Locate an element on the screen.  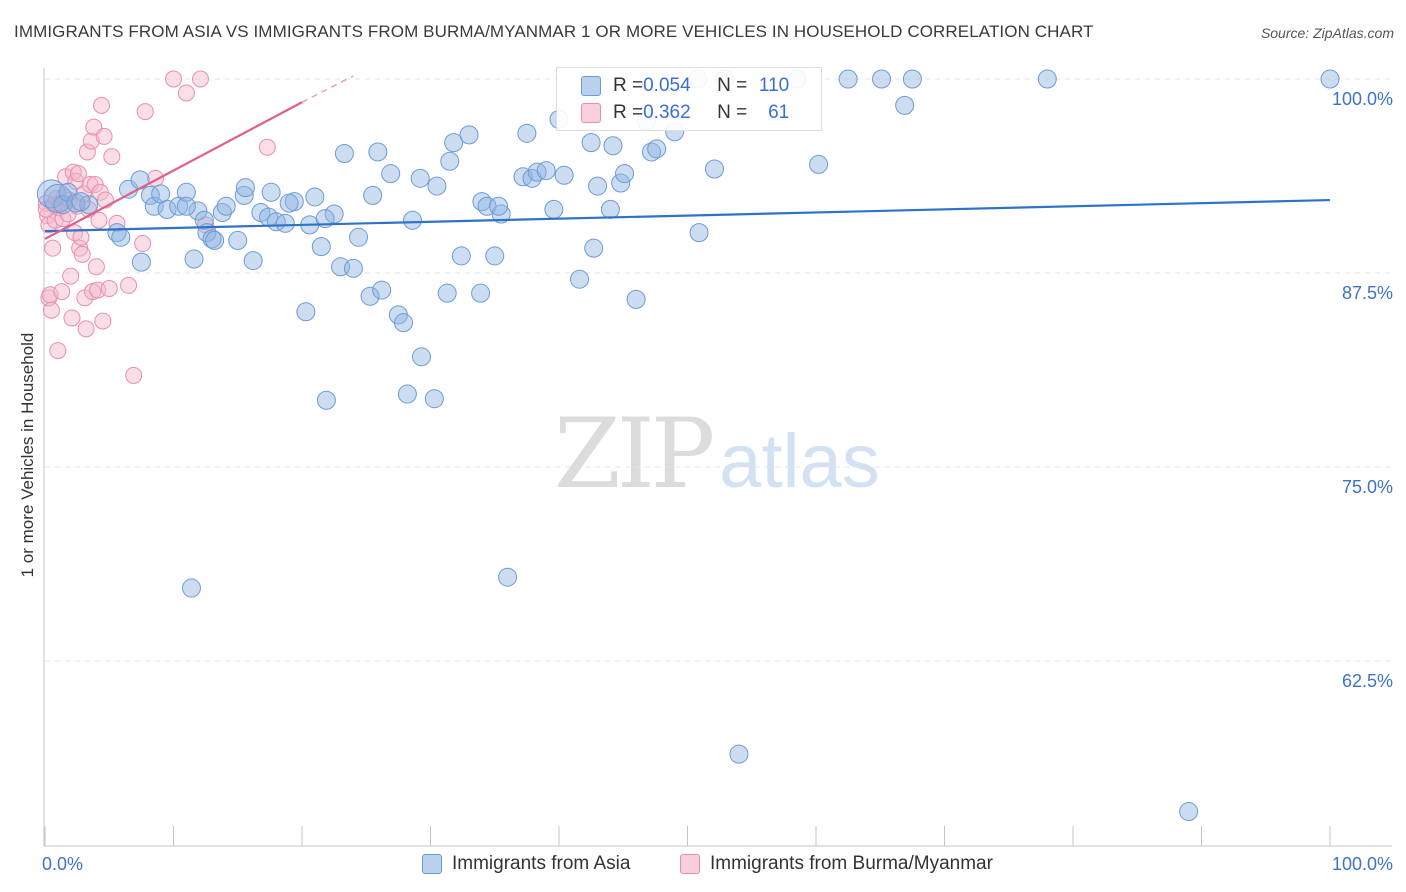
y-tick-label: 100.0% is located at coordinates (1362, 99).